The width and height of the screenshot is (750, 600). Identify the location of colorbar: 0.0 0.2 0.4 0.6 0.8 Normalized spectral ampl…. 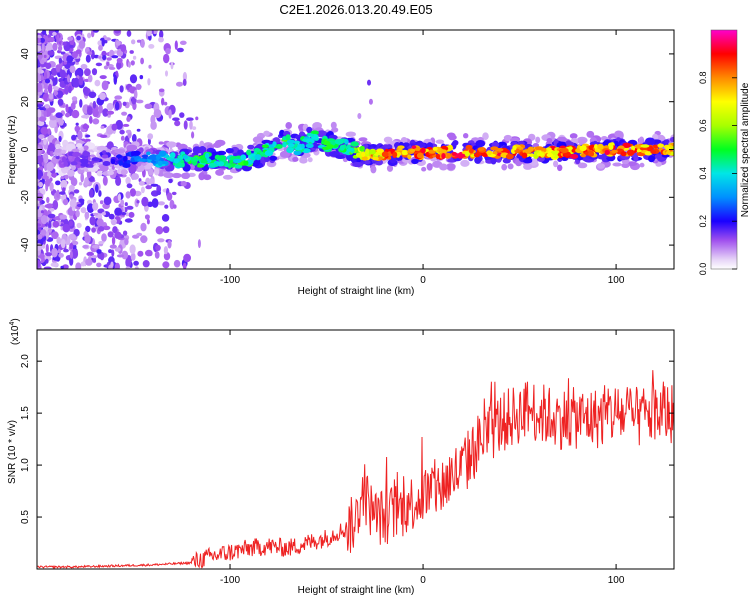
(724, 152).